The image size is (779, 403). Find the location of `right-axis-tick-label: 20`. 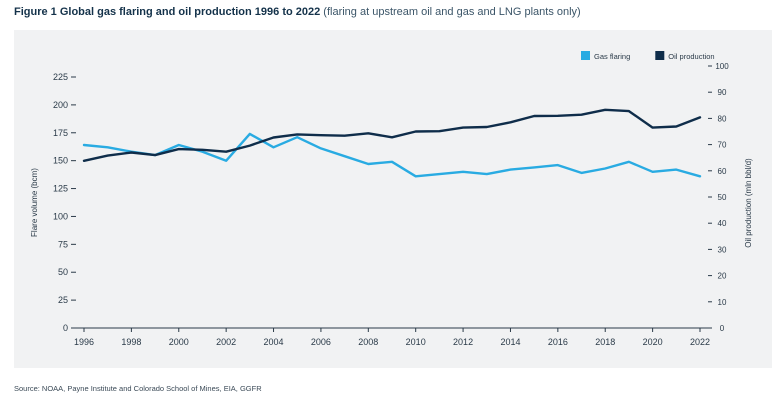

right-axis-tick-label: 20 is located at coordinates (722, 276).